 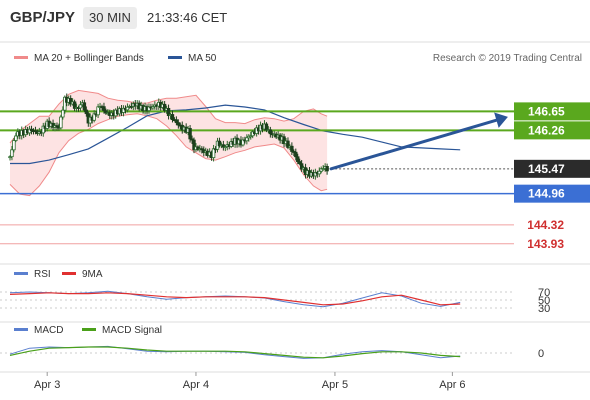 What do you see at coordinates (48, 330) in the screenshot?
I see `macd-legend-label: MACD` at bounding box center [48, 330].